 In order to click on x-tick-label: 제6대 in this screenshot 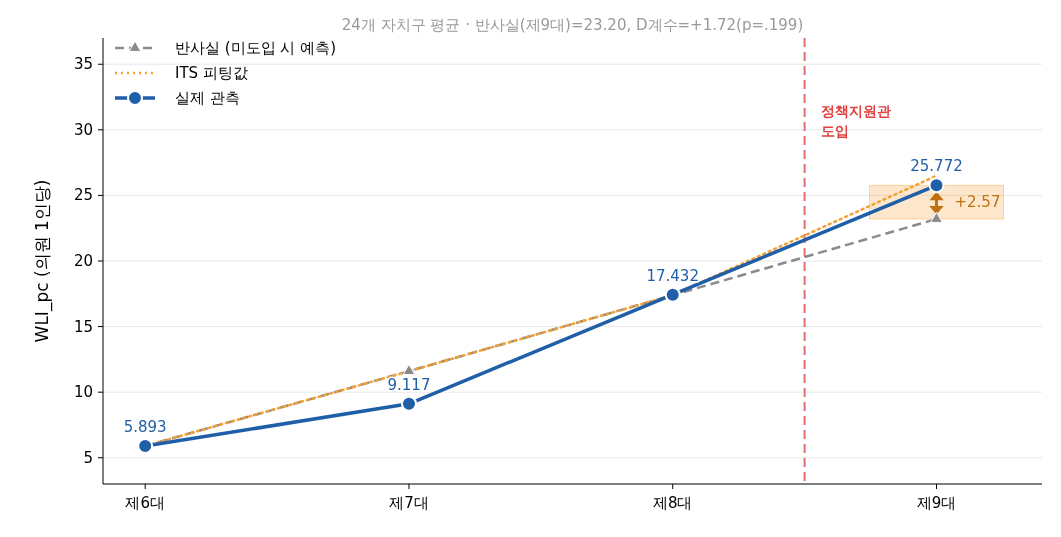, I will do `click(145, 503)`.